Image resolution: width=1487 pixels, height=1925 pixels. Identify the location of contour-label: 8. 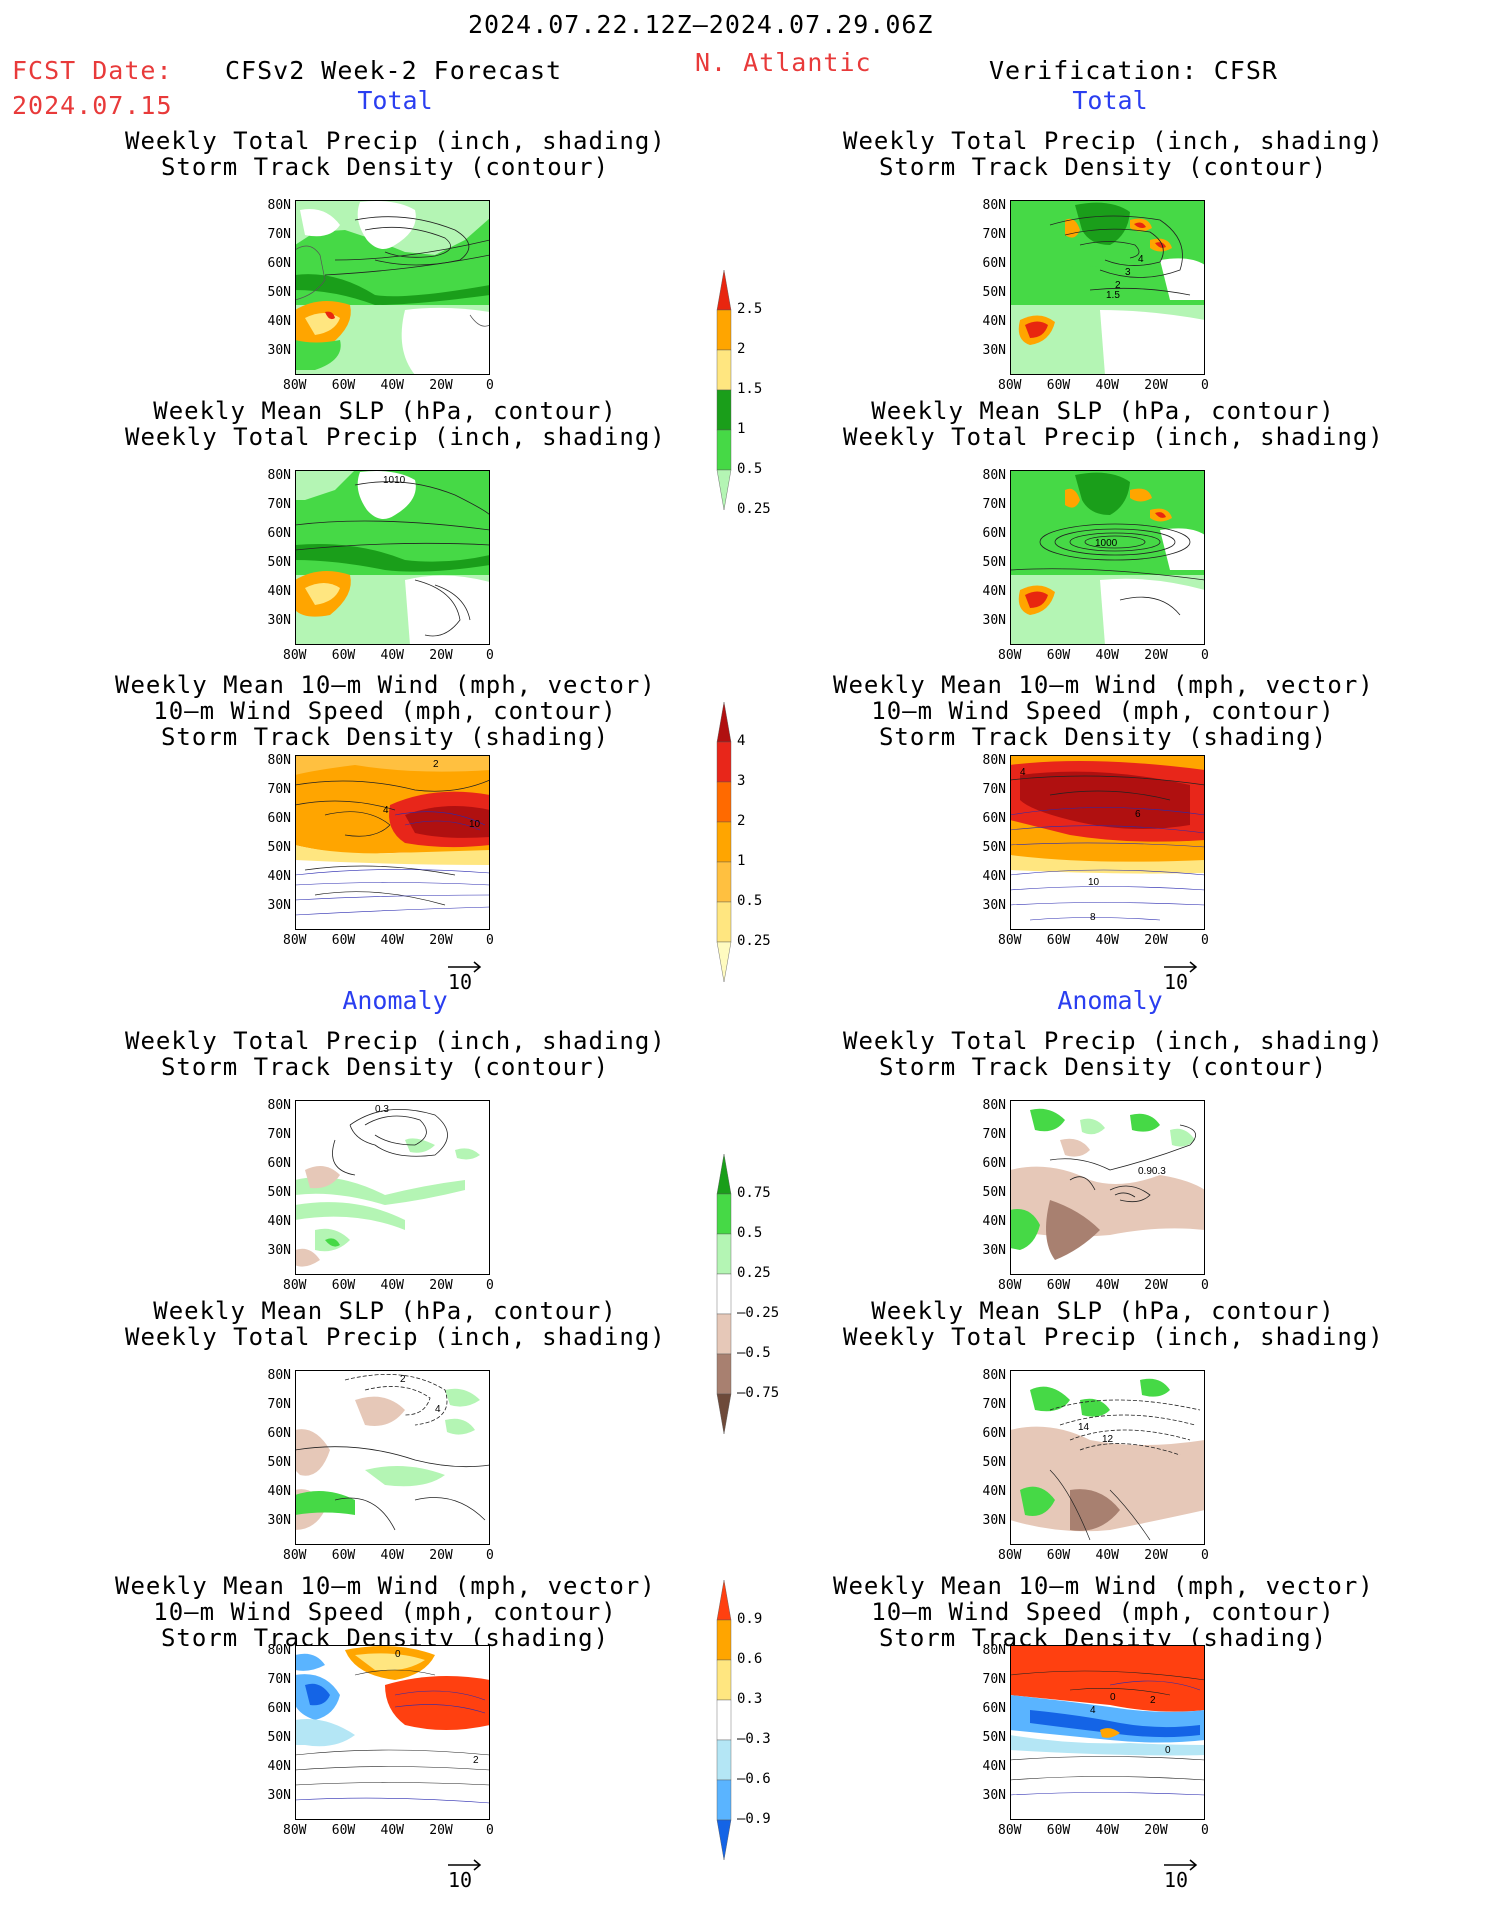
(1093, 917).